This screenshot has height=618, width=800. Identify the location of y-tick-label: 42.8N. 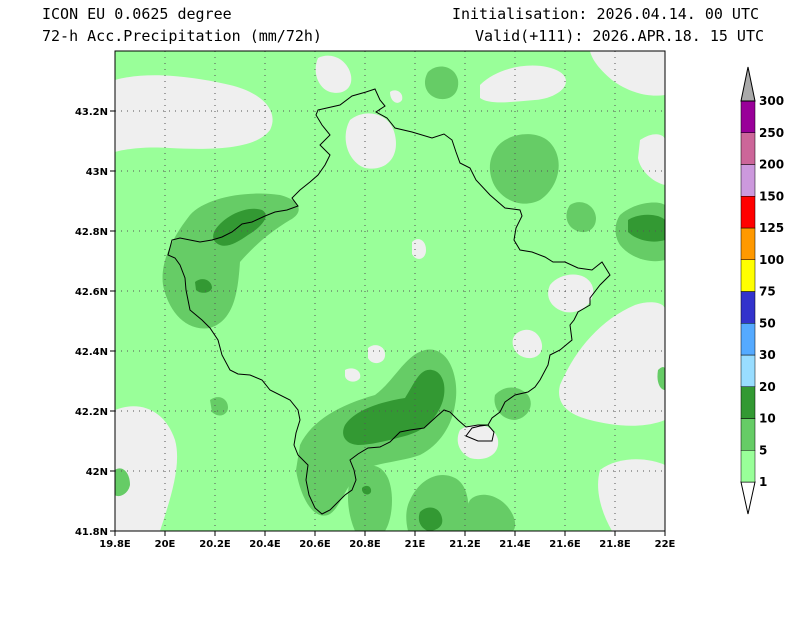
(91, 232).